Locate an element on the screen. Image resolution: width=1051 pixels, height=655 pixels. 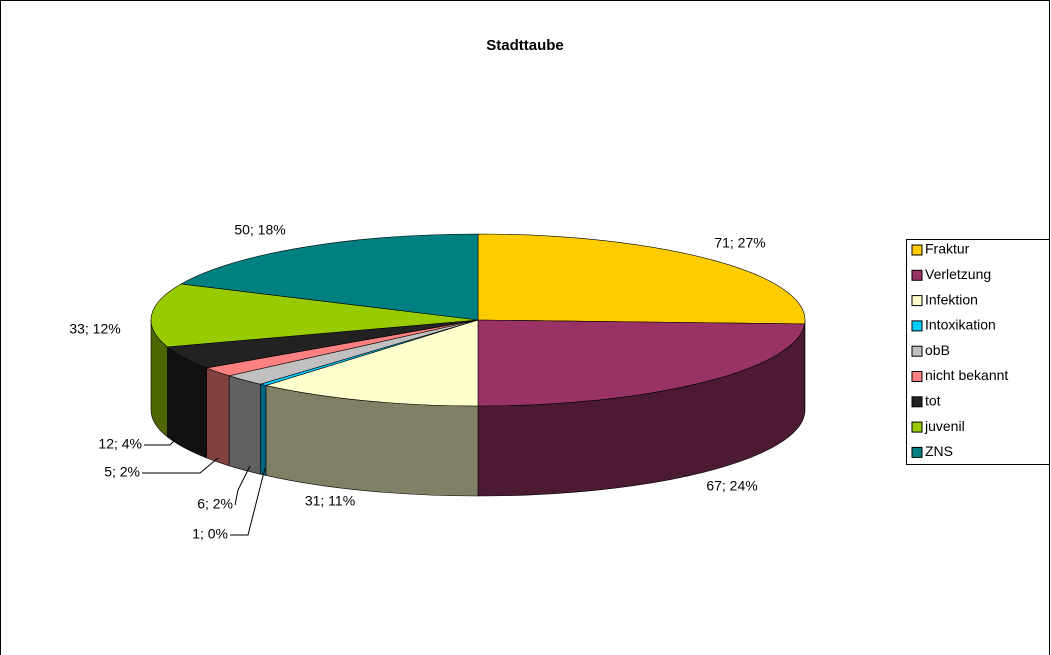
data-label: 67; 24% is located at coordinates (731, 486).